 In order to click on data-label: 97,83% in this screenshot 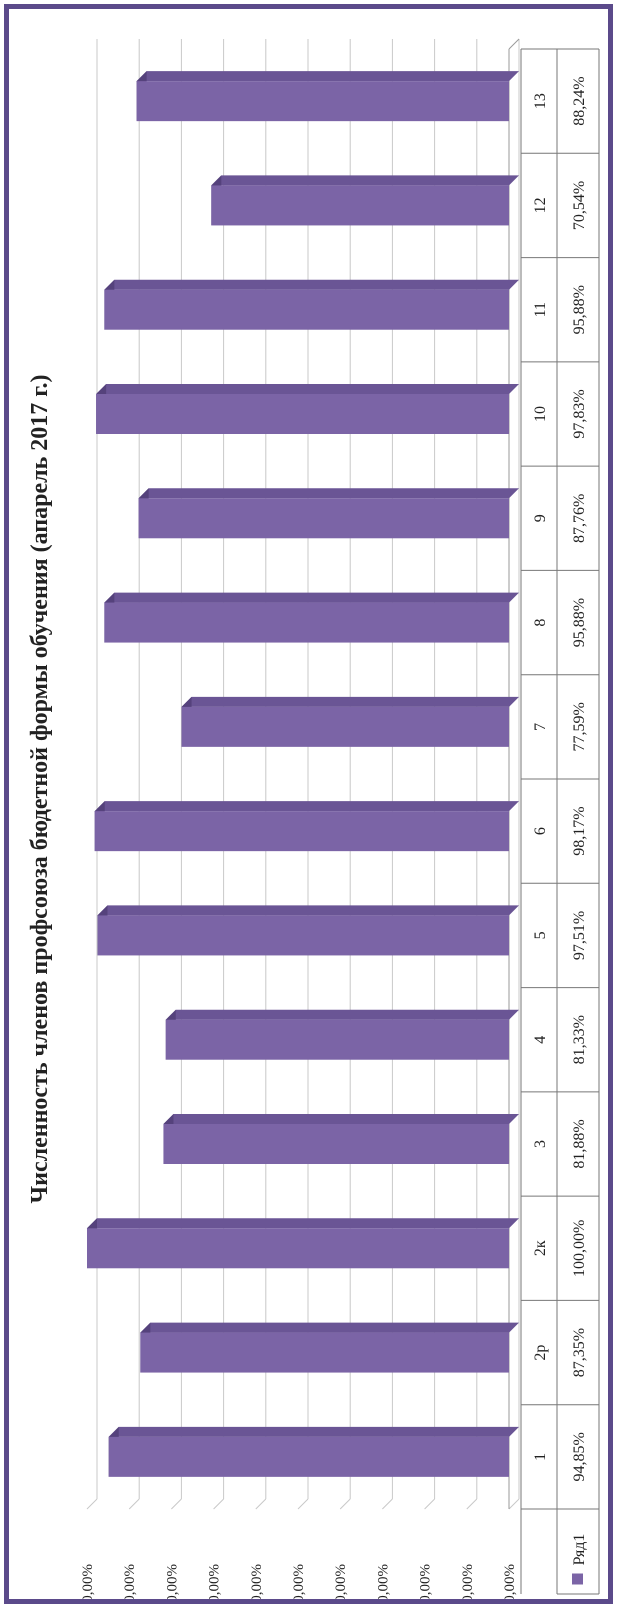, I will do `click(579, 413)`.